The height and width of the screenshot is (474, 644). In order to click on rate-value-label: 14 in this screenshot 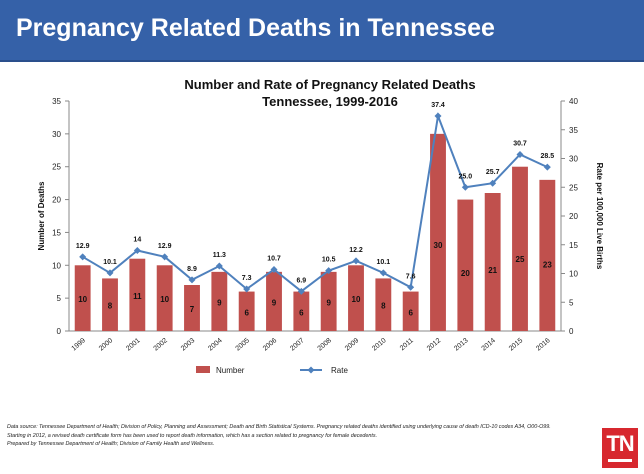, I will do `click(137, 240)`.